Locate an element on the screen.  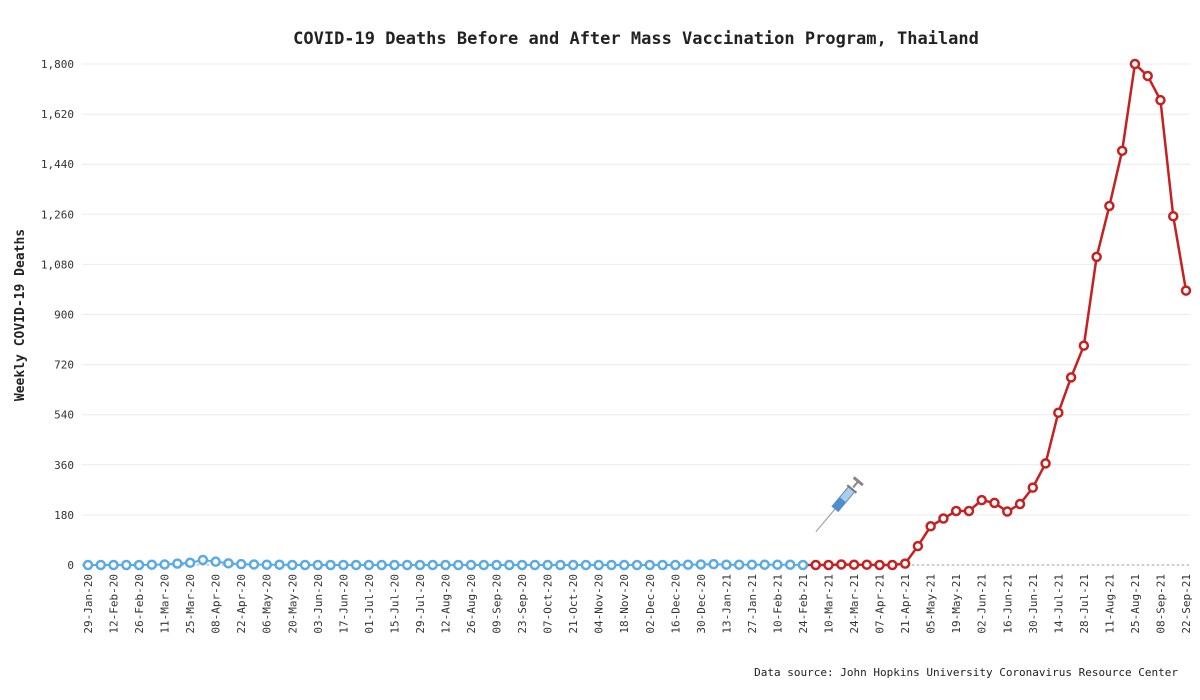
x-tick-label: 05-May-21 is located at coordinates (931, 604).